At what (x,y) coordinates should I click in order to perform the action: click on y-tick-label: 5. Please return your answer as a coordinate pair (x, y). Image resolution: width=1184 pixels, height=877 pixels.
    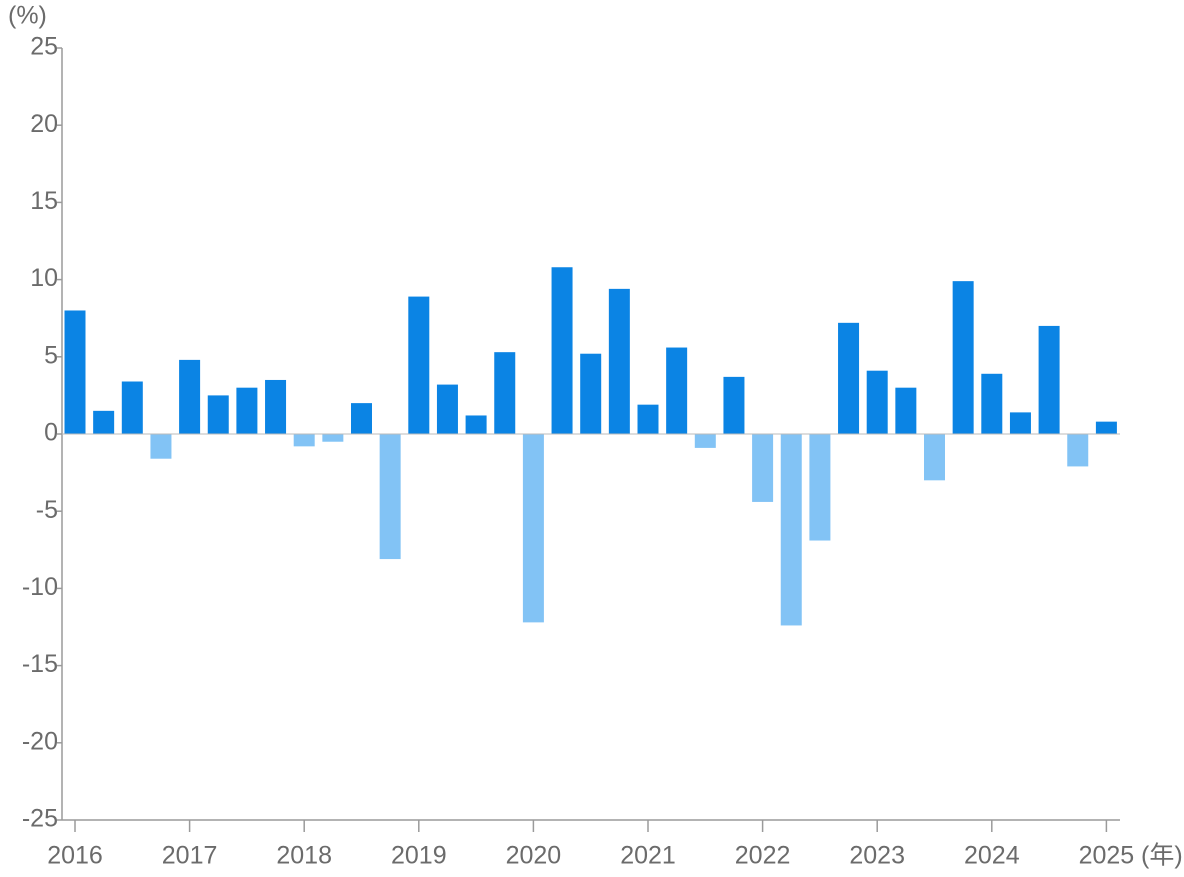
    Looking at the image, I should click on (51, 355).